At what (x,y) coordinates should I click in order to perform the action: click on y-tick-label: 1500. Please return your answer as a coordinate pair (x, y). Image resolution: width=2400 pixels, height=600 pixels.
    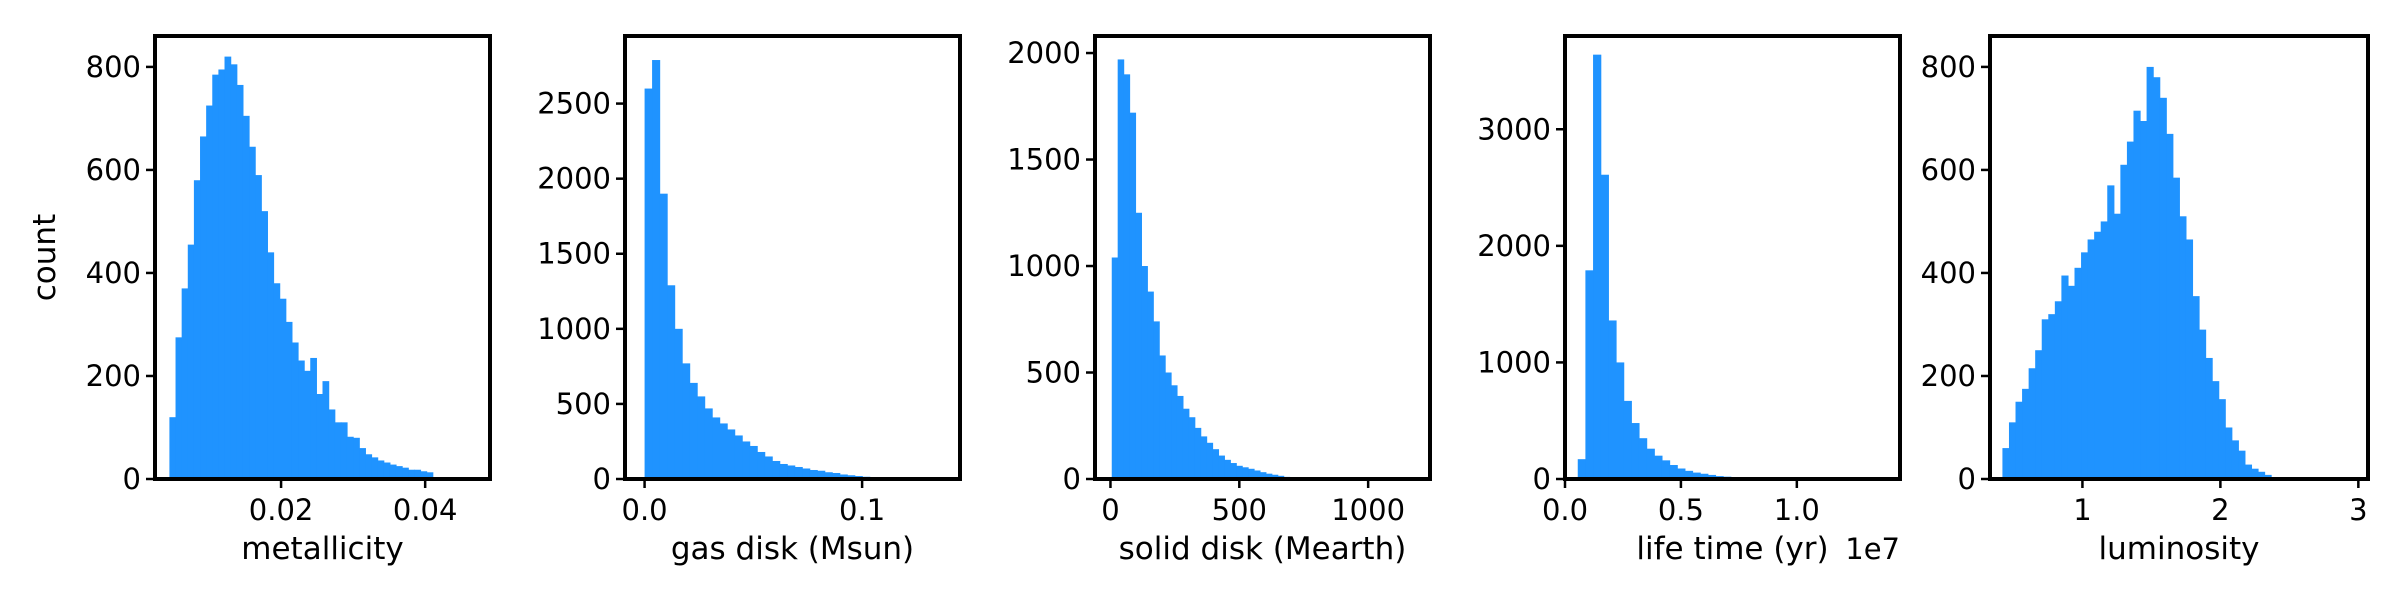
    Looking at the image, I should click on (574, 254).